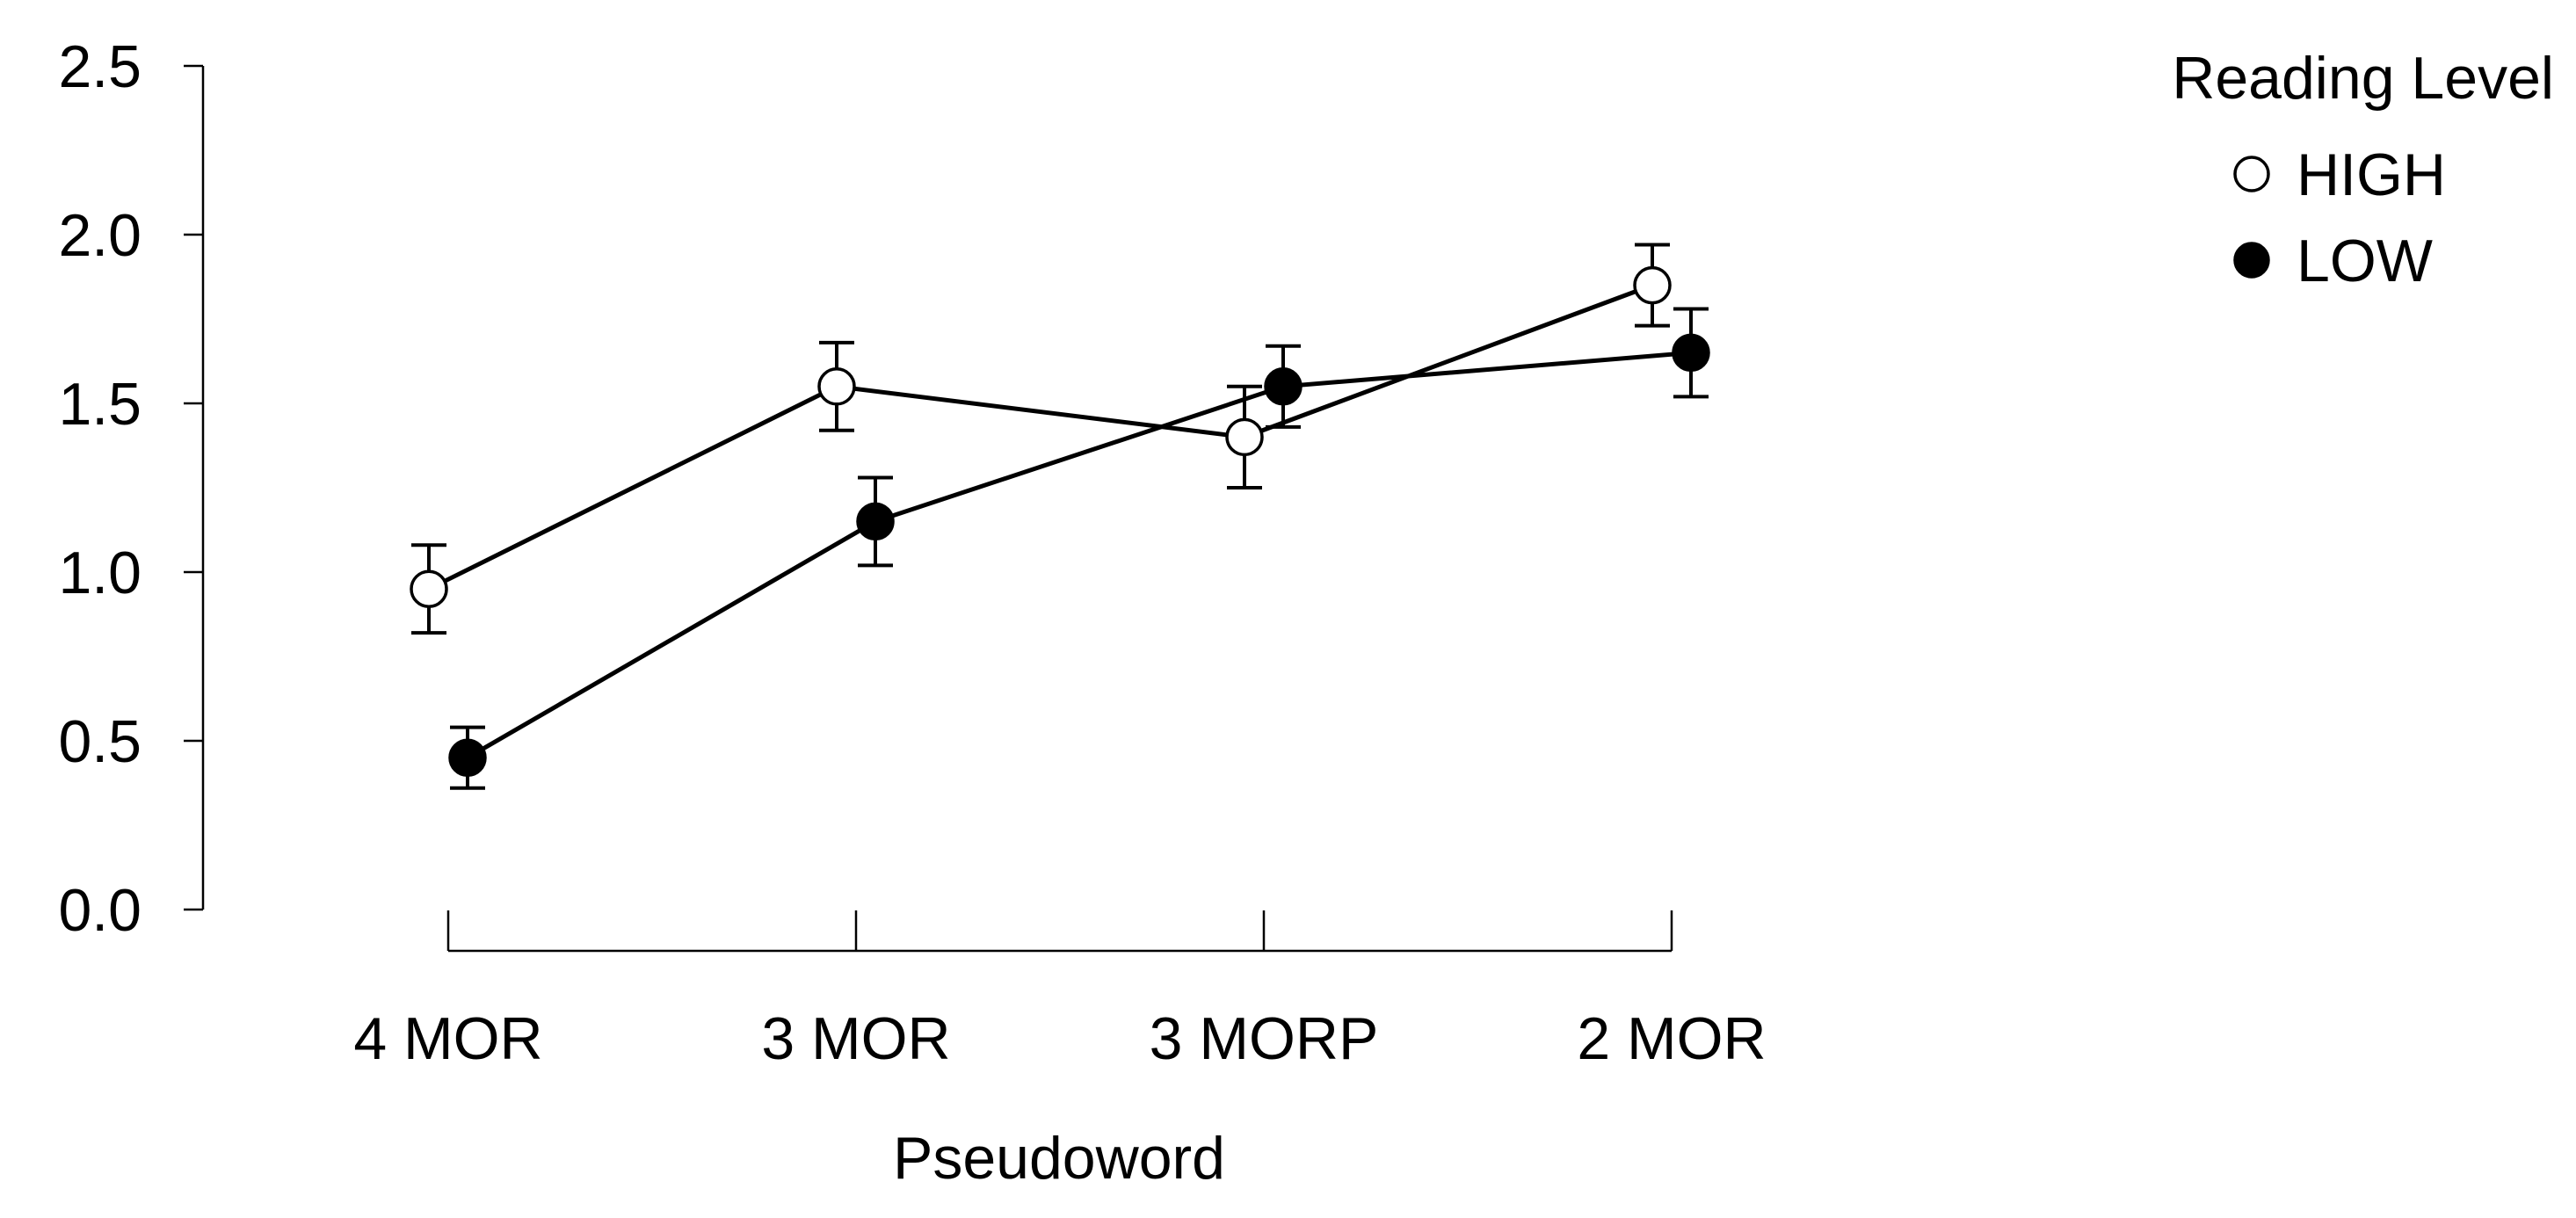  I want to click on x-tick-label: 3 MOR, so click(855, 1038).